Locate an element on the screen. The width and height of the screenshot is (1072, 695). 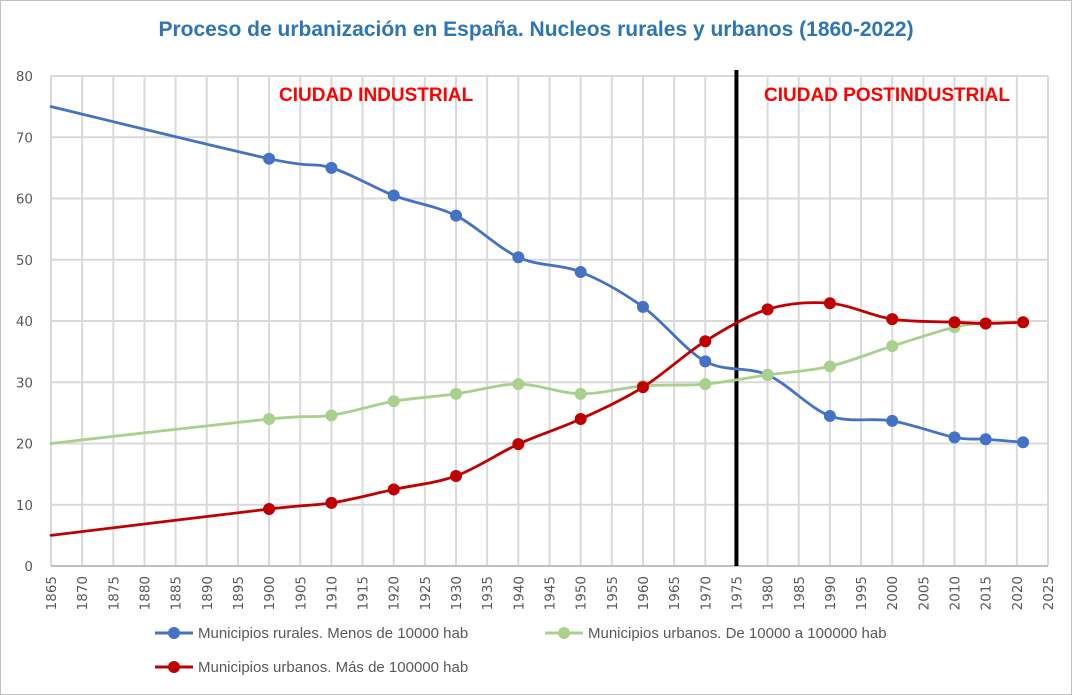
y-tick-label: 50 is located at coordinates (24, 261).